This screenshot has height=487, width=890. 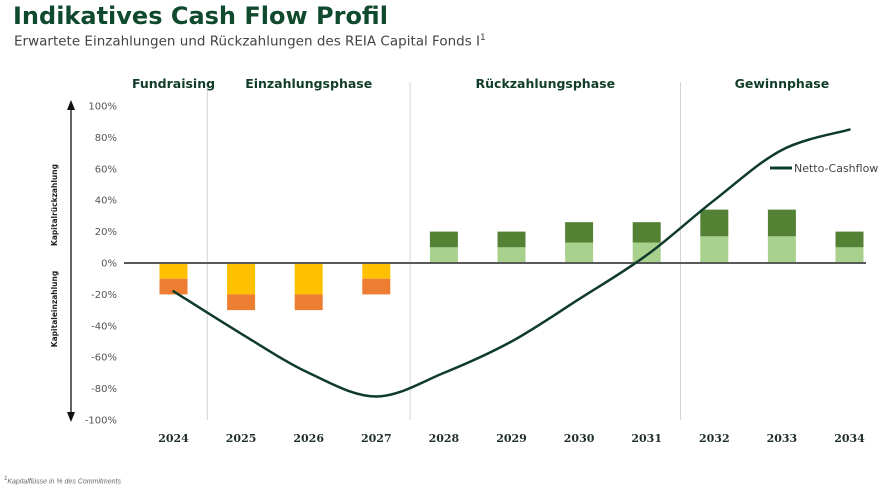 I want to click on x-tick-label: 2029, so click(x=511, y=438).